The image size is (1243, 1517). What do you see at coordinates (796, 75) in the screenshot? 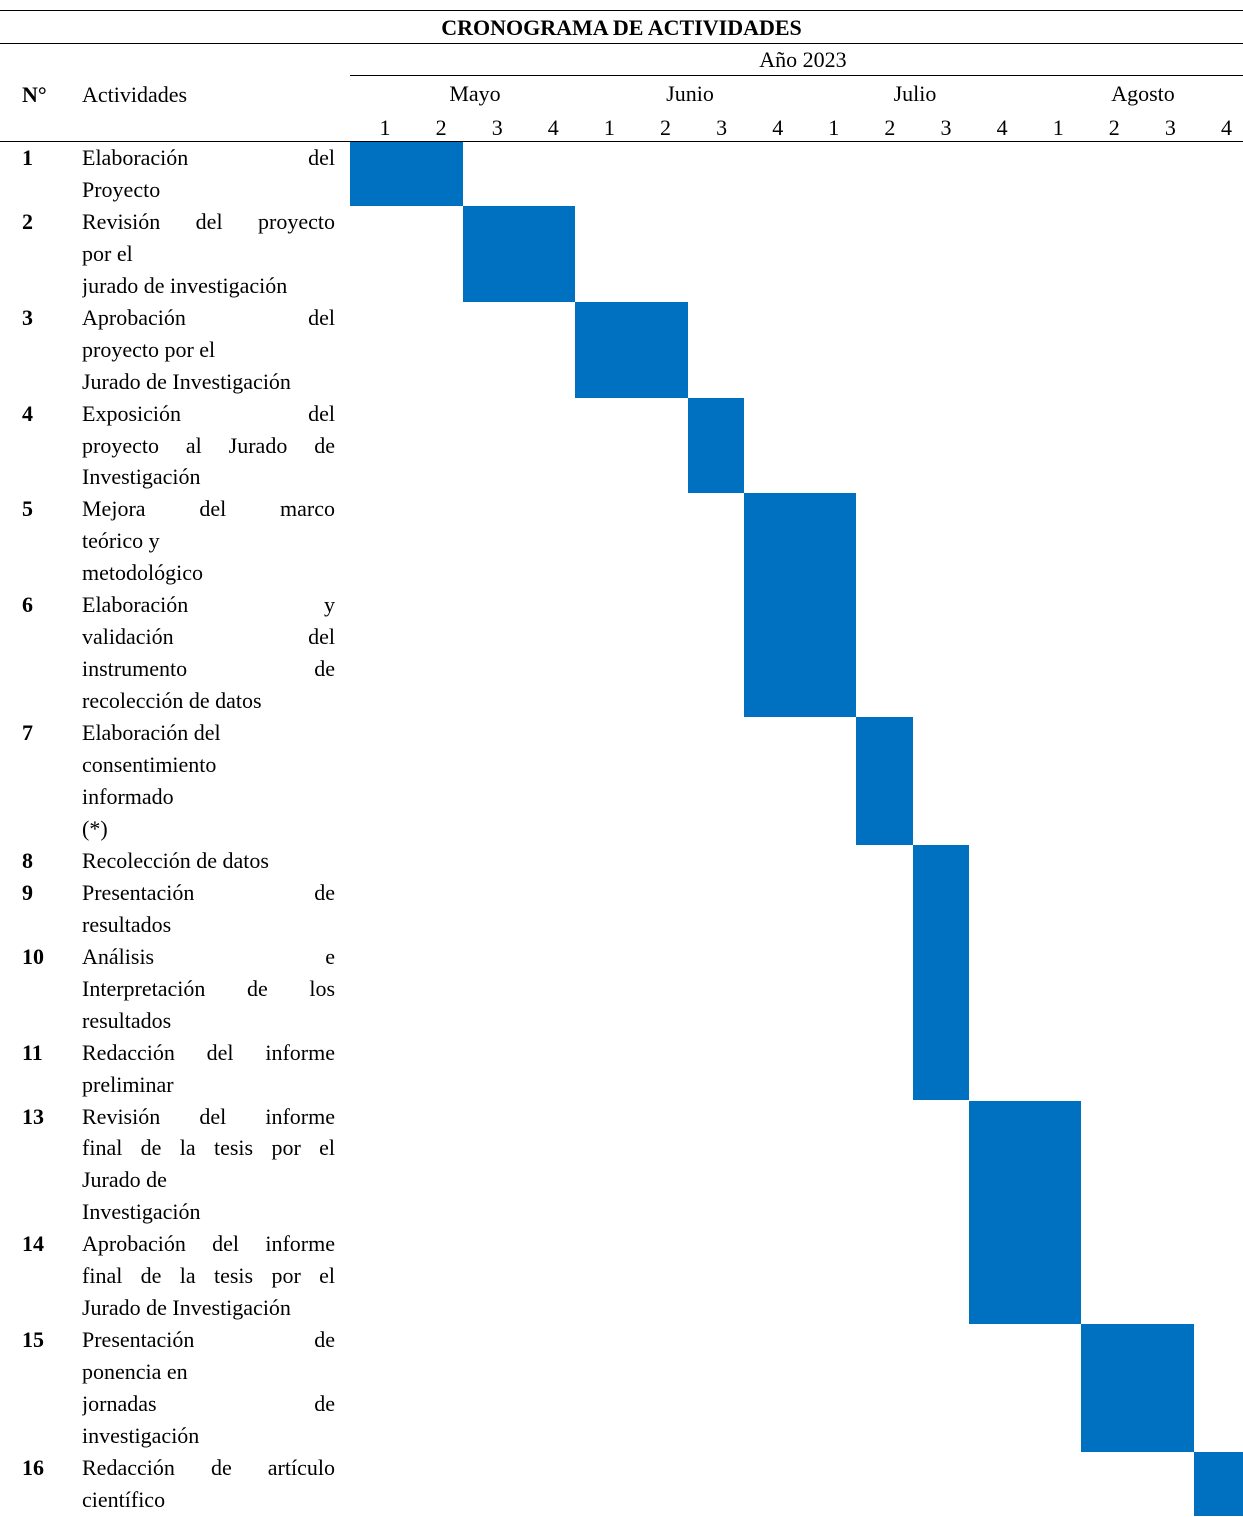
I see `year-rule` at bounding box center [796, 75].